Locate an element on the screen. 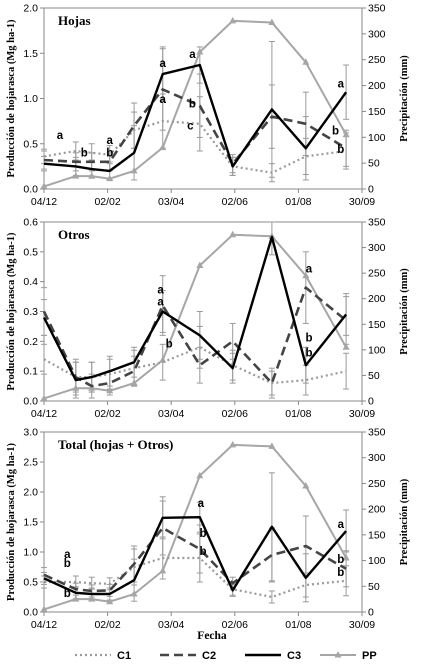 The width and height of the screenshot is (422, 665). legend-label-c2: C2 is located at coordinates (209, 656).